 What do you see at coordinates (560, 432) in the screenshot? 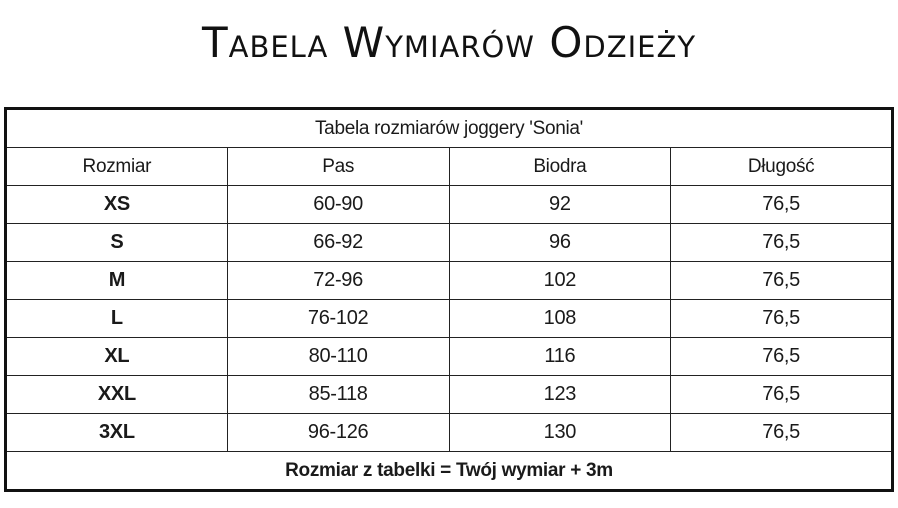
I see `cell-hips: 130` at bounding box center [560, 432].